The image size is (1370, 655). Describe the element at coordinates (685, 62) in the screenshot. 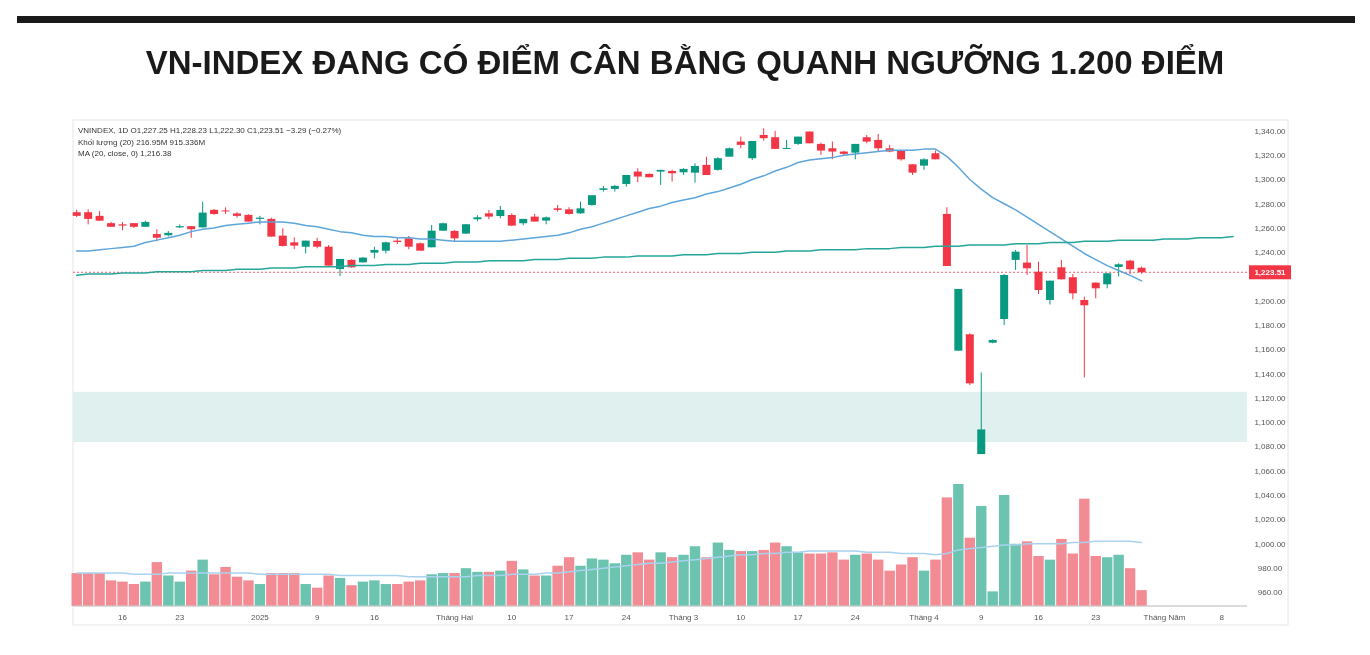

I see `chart-title: VN-INDEX ĐANG CÓ ĐIỂM CÂN BẰNG QUANH NGƯỠNG 1.200 ĐIỂM` at that location.